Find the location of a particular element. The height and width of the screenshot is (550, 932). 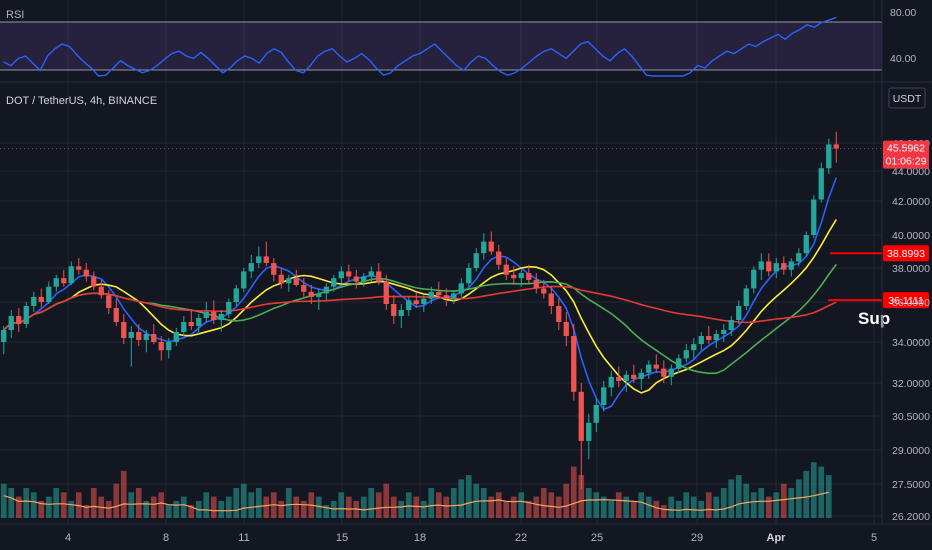

time-tick-label: 25 is located at coordinates (597, 538).